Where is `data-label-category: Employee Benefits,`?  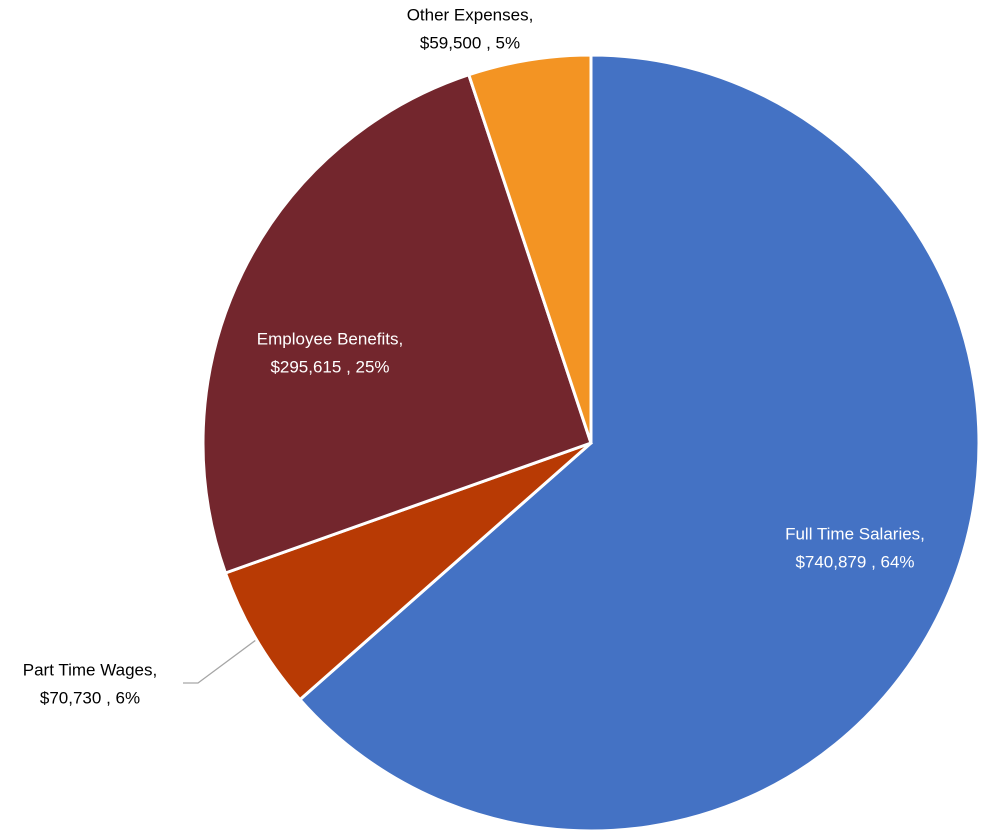
data-label-category: Employee Benefits, is located at coordinates (330, 338).